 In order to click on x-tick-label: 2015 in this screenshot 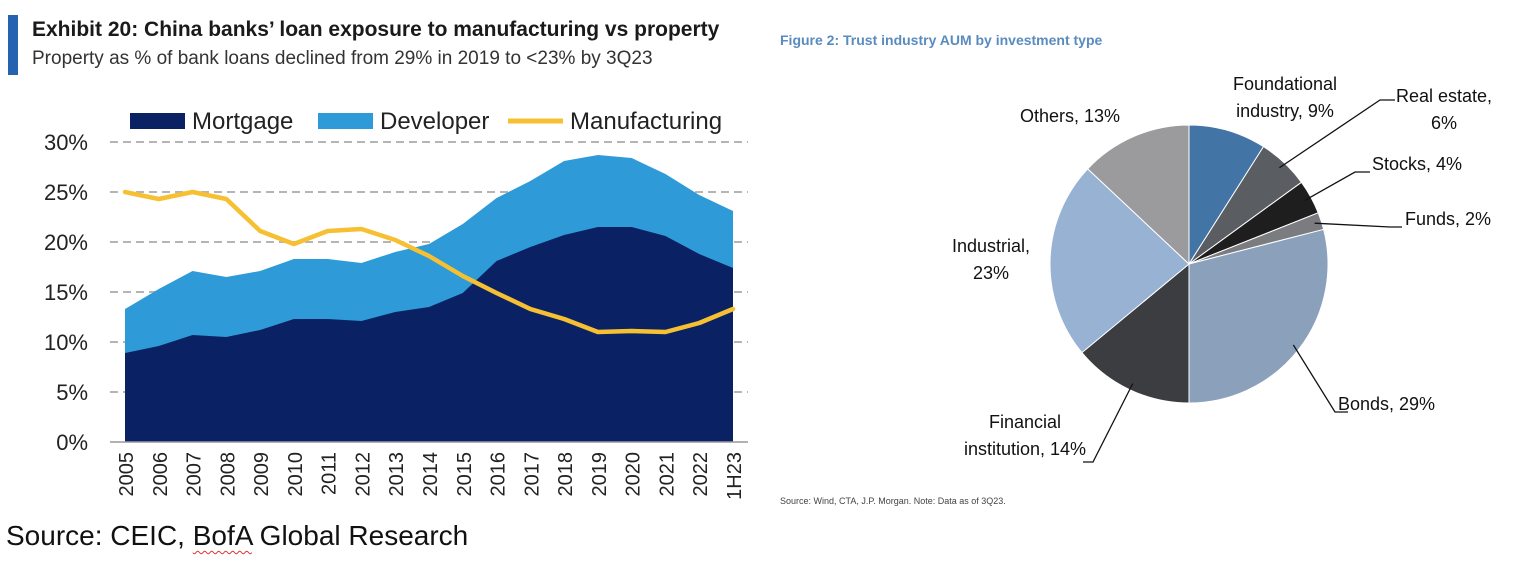, I will do `click(465, 474)`.